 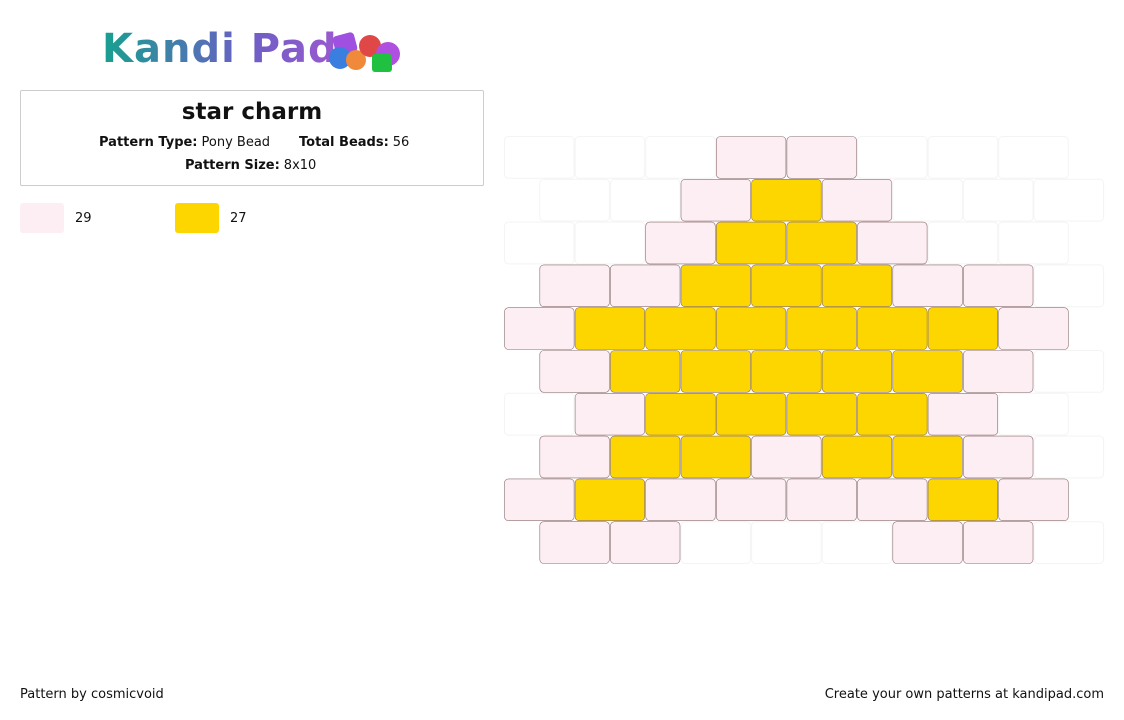 I want to click on label: Total Beads:, so click(x=344, y=142).